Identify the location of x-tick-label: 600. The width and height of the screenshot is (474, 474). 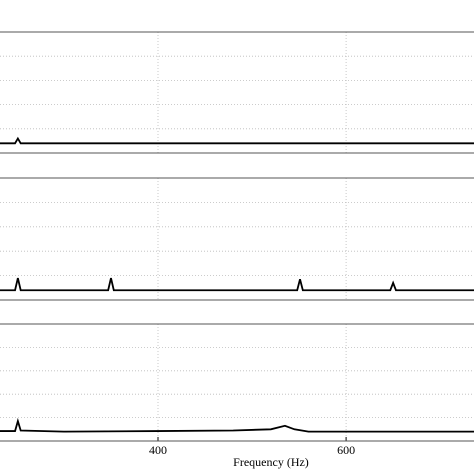
(346, 450).